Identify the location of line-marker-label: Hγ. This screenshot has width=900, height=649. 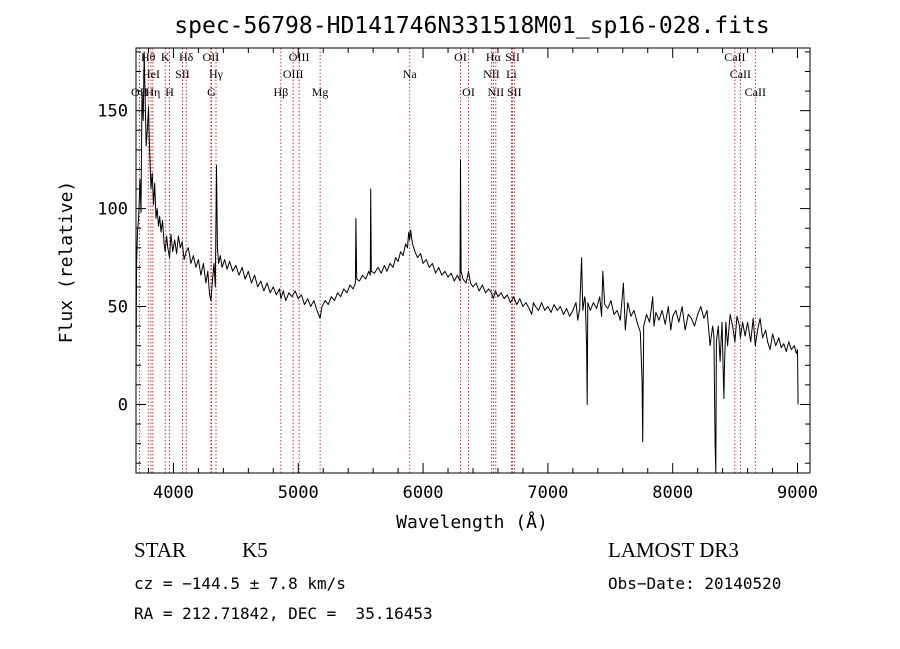
(216, 74).